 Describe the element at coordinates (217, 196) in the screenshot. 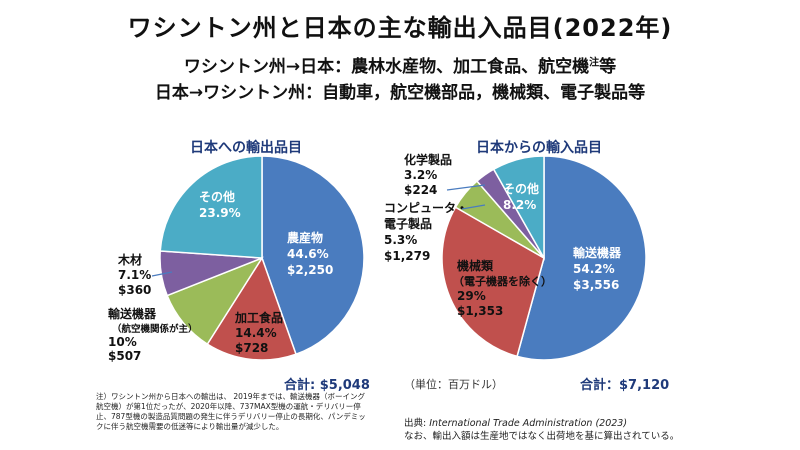

I see `label-other: その他` at that location.